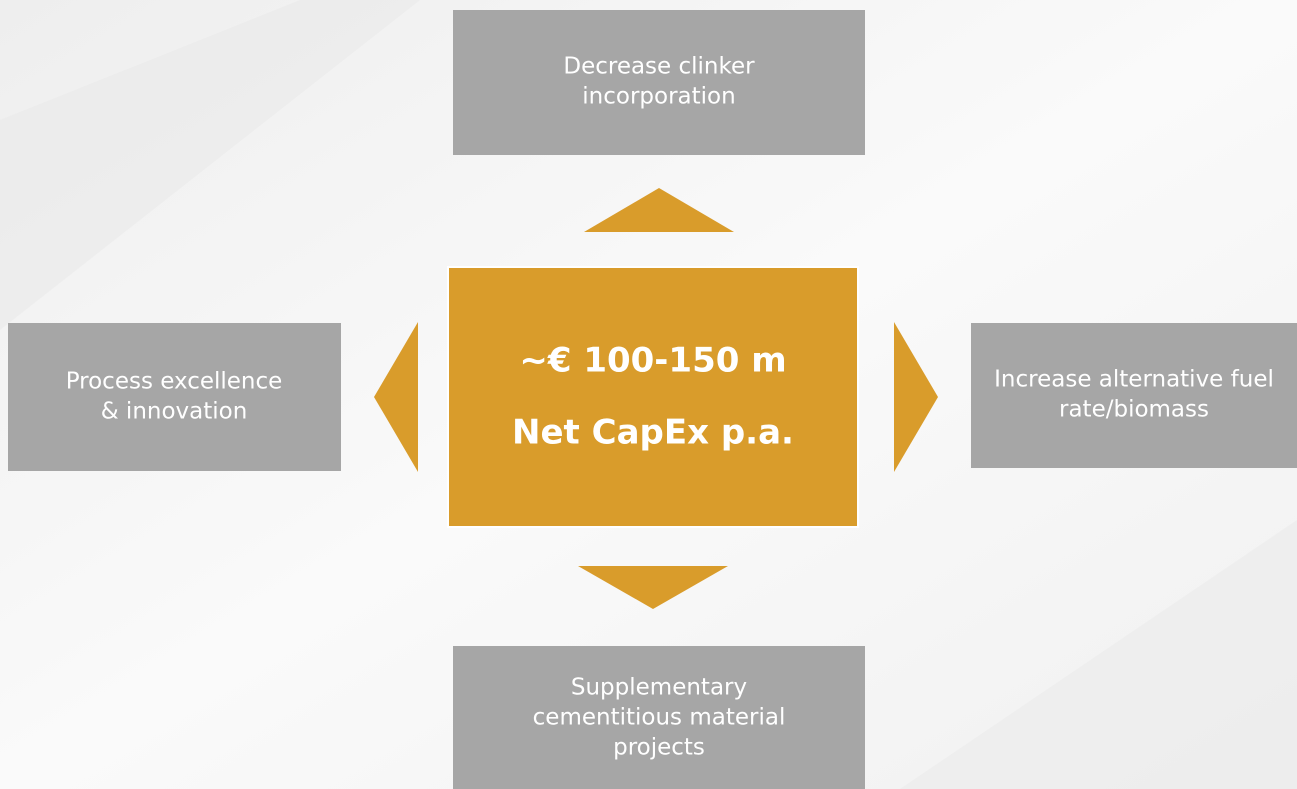 This screenshot has width=1297, height=789. I want to click on center-label: ~€ 100-150 m, so click(652, 361).